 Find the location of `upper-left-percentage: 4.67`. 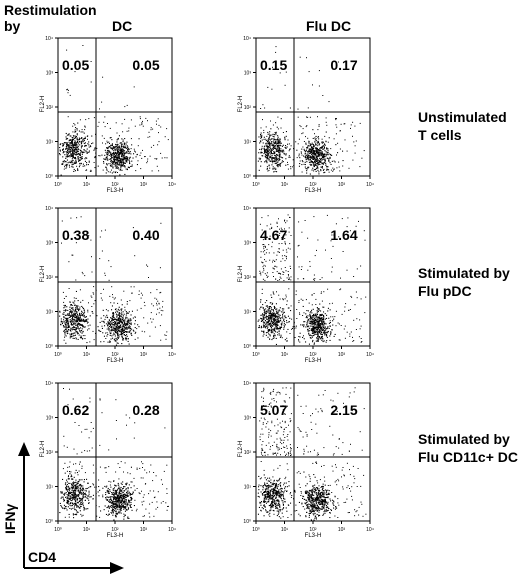

upper-left-percentage: 4.67 is located at coordinates (273, 235).